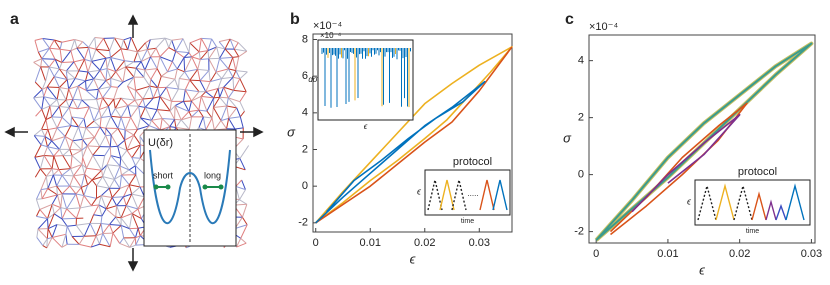 The width and height of the screenshot is (830, 285). What do you see at coordinates (811, 254) in the screenshot?
I see `x-tick-label: 0.03` at bounding box center [811, 254].